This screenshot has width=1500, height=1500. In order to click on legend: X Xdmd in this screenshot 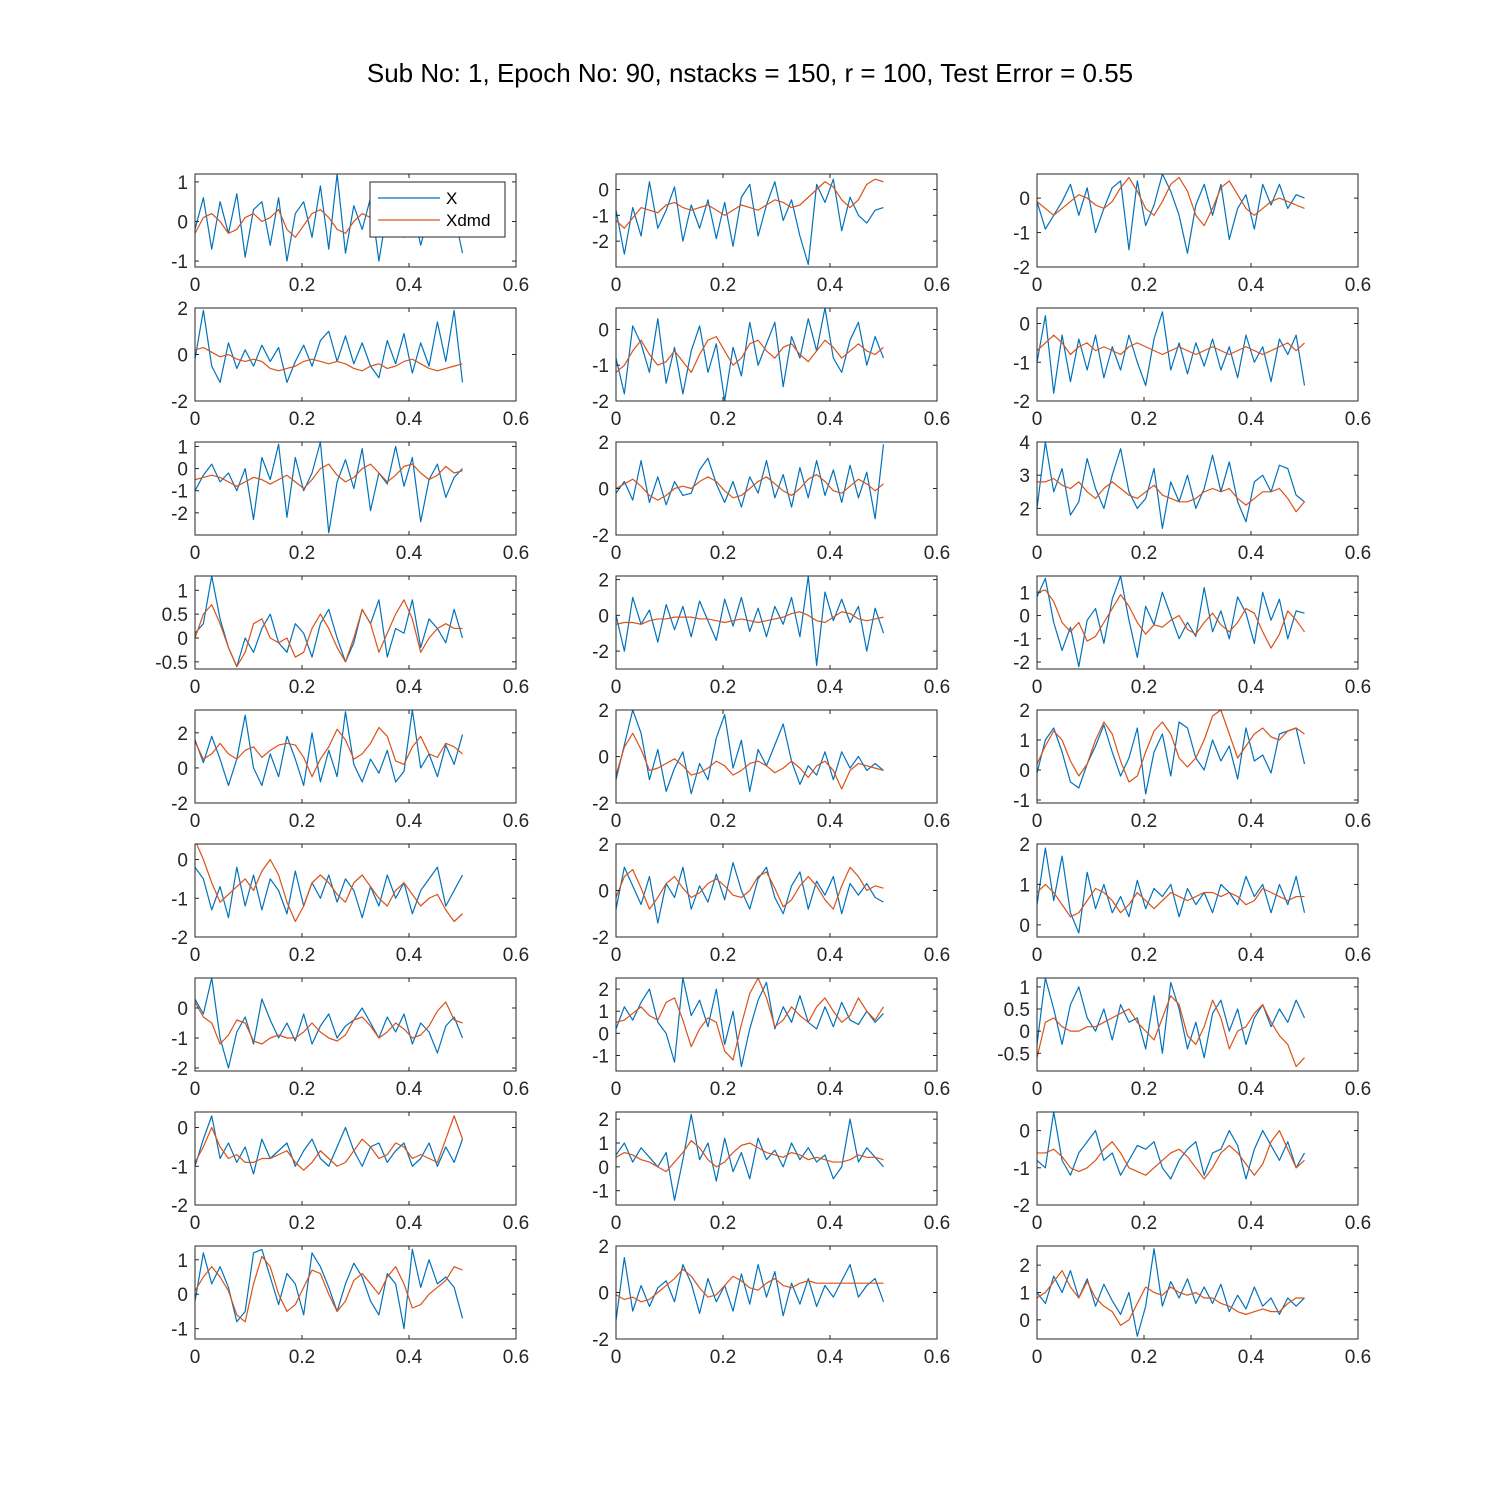, I will do `click(437, 209)`.